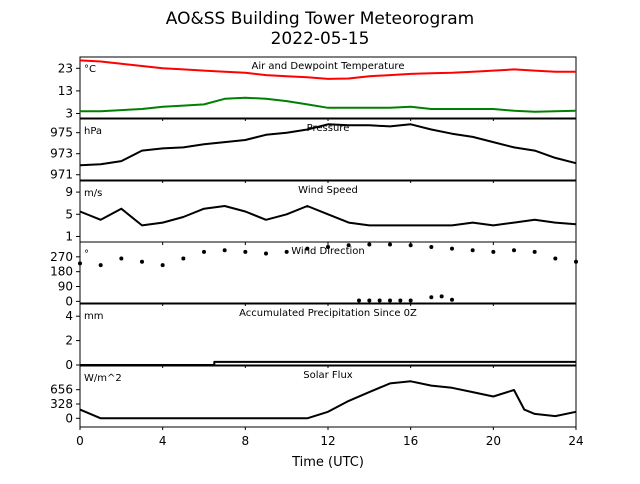  What do you see at coordinates (320, 39) in the screenshot?
I see `figure-subtitle: 2022-05-15` at bounding box center [320, 39].